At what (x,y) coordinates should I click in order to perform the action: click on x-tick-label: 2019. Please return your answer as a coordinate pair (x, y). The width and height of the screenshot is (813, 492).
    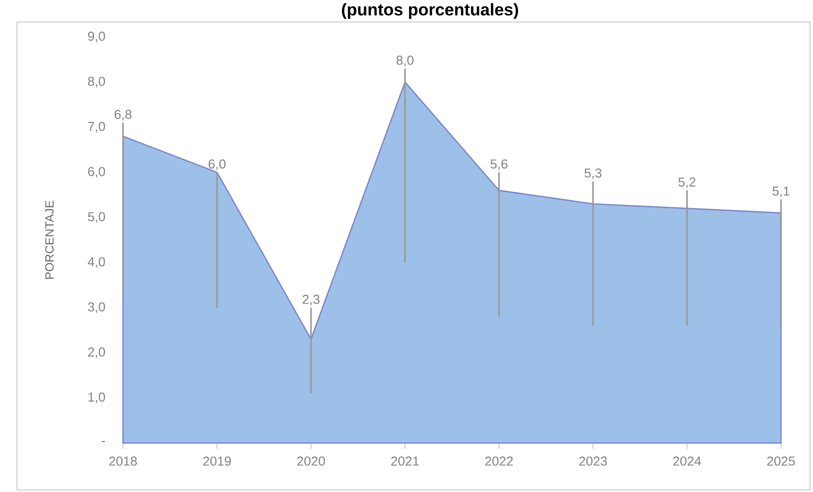
    Looking at the image, I should click on (217, 461).